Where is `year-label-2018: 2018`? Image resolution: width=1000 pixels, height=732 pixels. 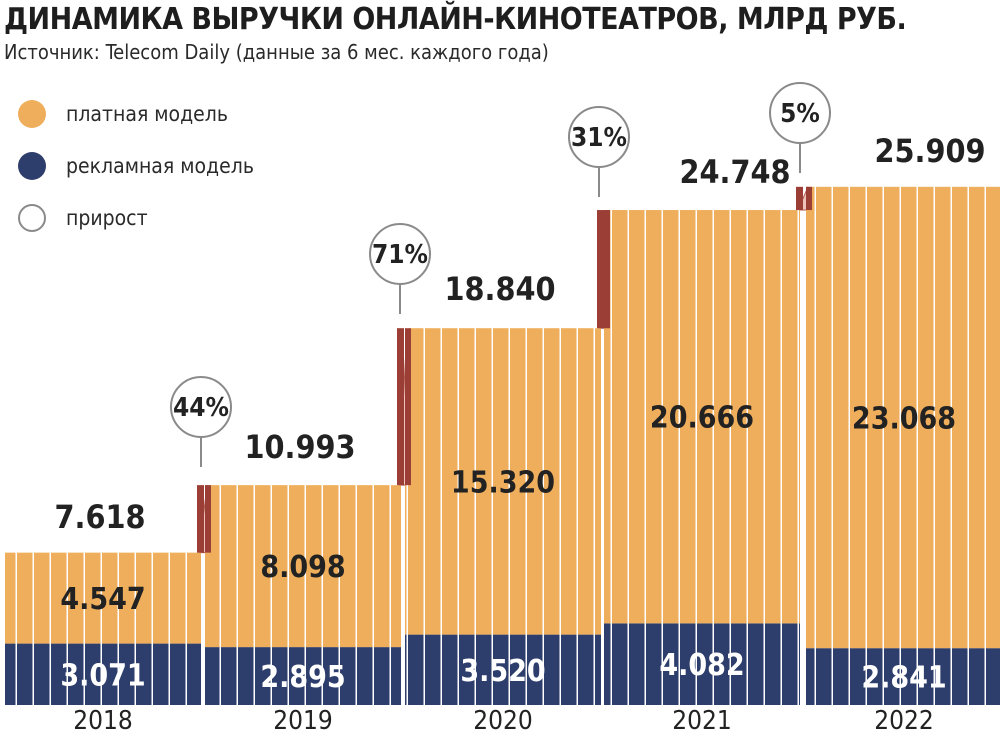 year-label-2018: 2018 is located at coordinates (103, 719).